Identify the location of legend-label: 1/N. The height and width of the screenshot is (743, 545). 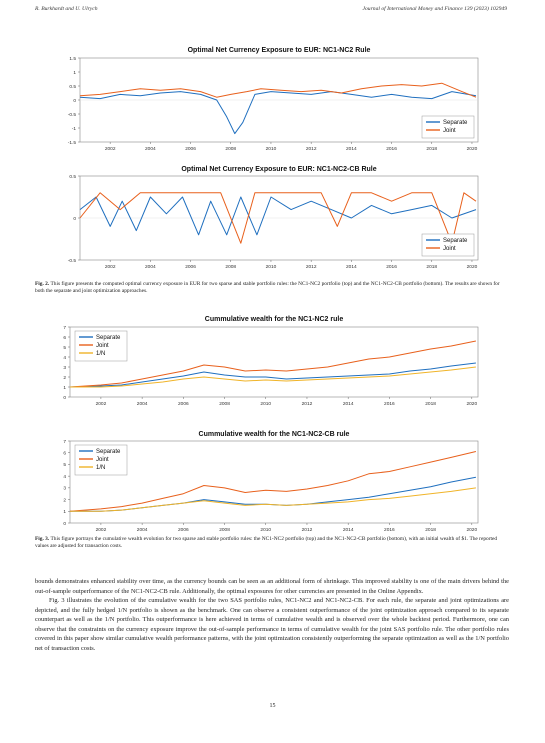
(100, 354).